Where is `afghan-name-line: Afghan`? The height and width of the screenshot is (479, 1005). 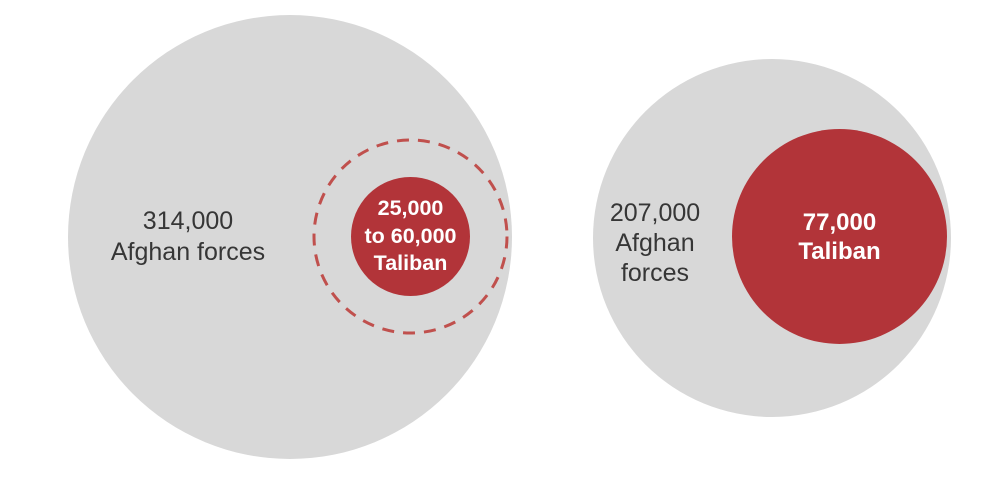
afghan-name-line: Afghan is located at coordinates (655, 243).